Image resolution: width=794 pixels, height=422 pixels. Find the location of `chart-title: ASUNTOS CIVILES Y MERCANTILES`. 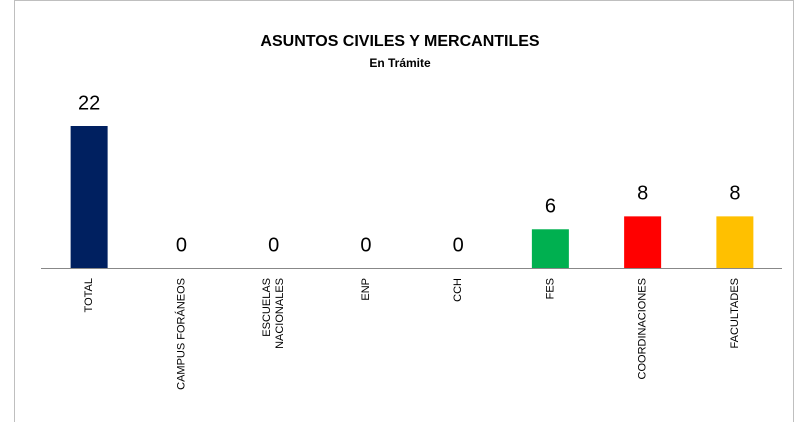

chart-title: ASUNTOS CIVILES Y MERCANTILES is located at coordinates (399, 41).